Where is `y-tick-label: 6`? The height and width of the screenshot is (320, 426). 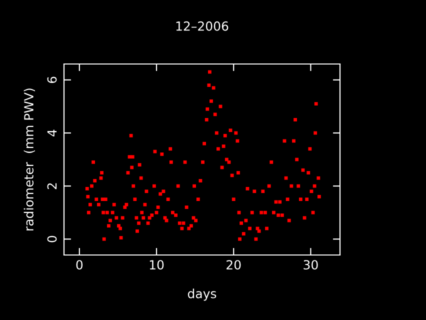 y-tick-label: 6 is located at coordinates (52, 80).